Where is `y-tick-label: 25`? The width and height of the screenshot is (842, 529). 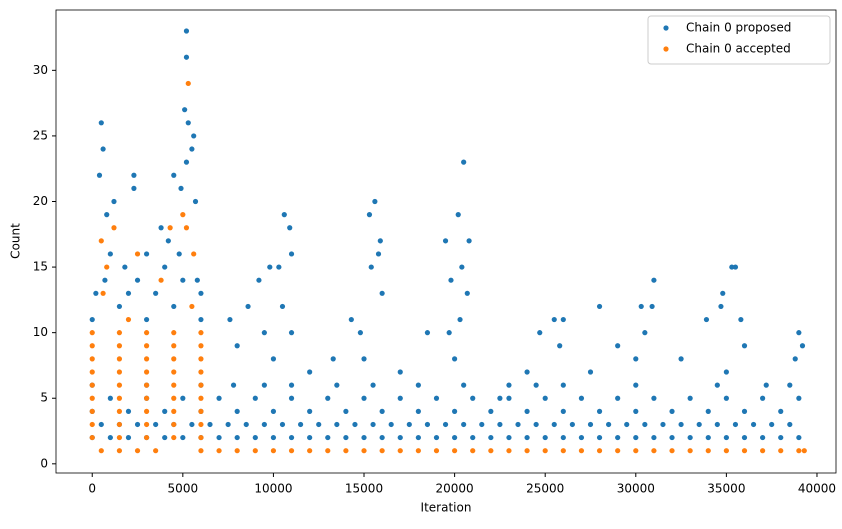
y-tick-label: 25 is located at coordinates (40, 135).